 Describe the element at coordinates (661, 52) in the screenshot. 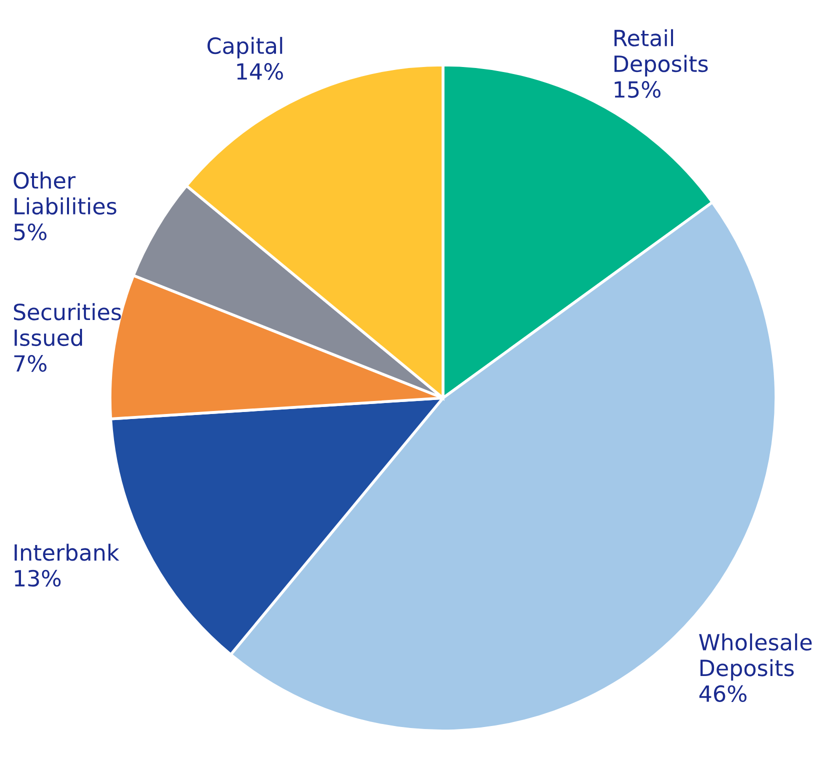

I see `slice-label: Retail Deposits` at that location.